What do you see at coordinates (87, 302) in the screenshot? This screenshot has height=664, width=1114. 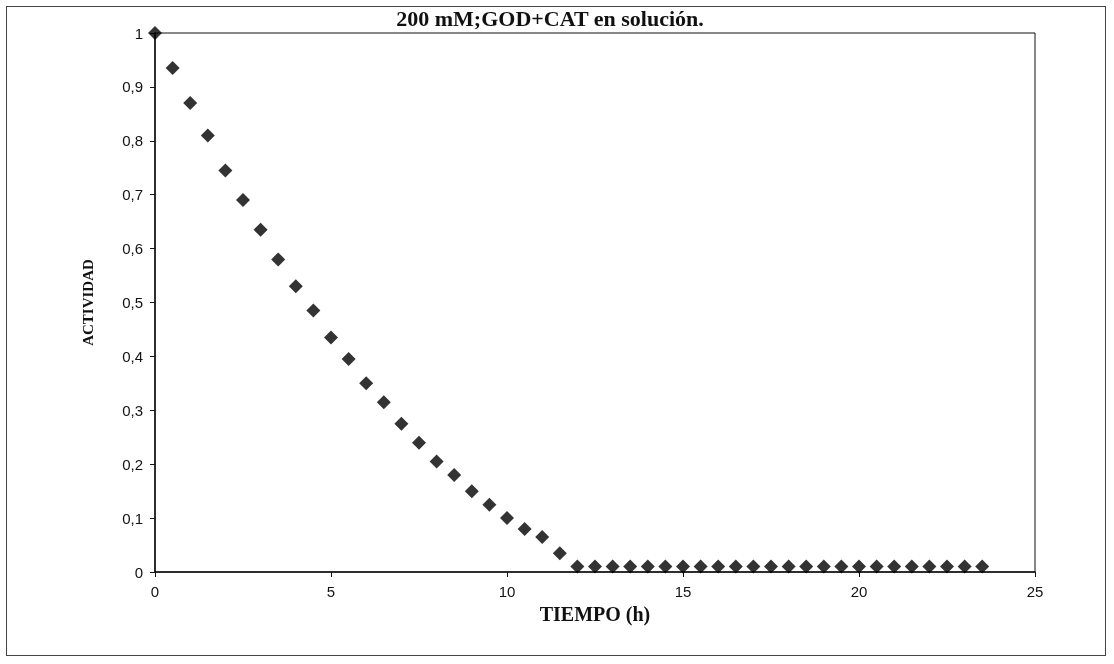 I see `y-axis-title: ACTIVIDAD` at bounding box center [87, 302].